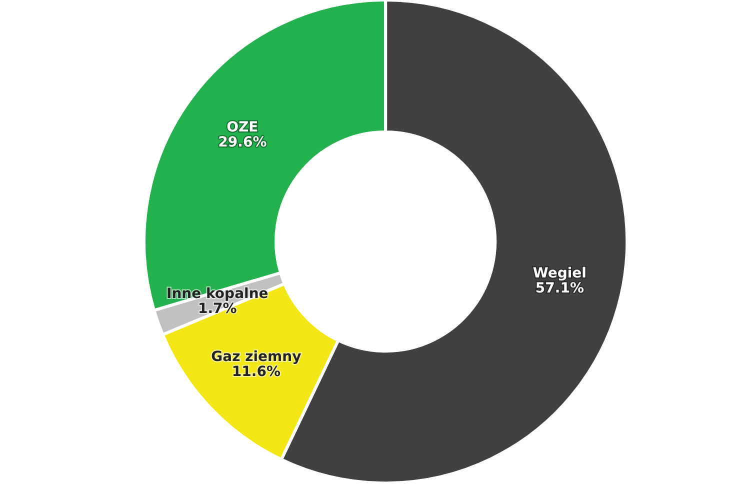 This screenshot has height=498, width=756. Describe the element at coordinates (559, 288) in the screenshot. I see `data-label: 57.1%` at that location.